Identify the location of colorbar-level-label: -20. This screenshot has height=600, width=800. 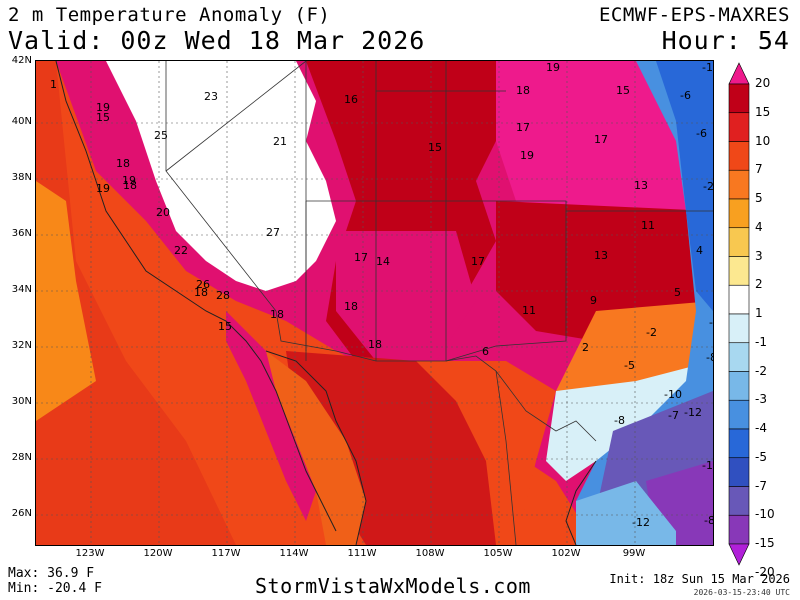
(765, 571).